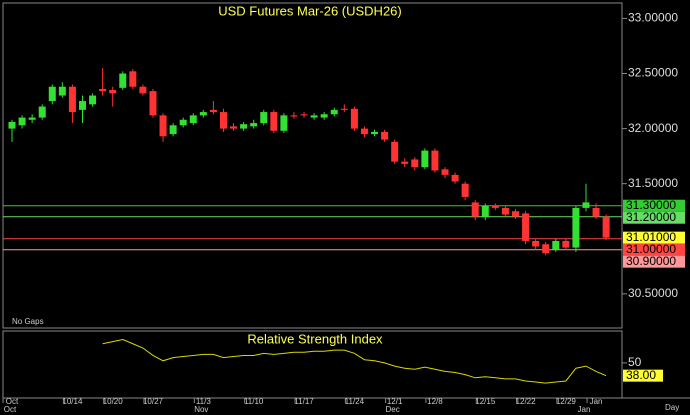  I want to click on x-month-label: Nov, so click(201, 409).